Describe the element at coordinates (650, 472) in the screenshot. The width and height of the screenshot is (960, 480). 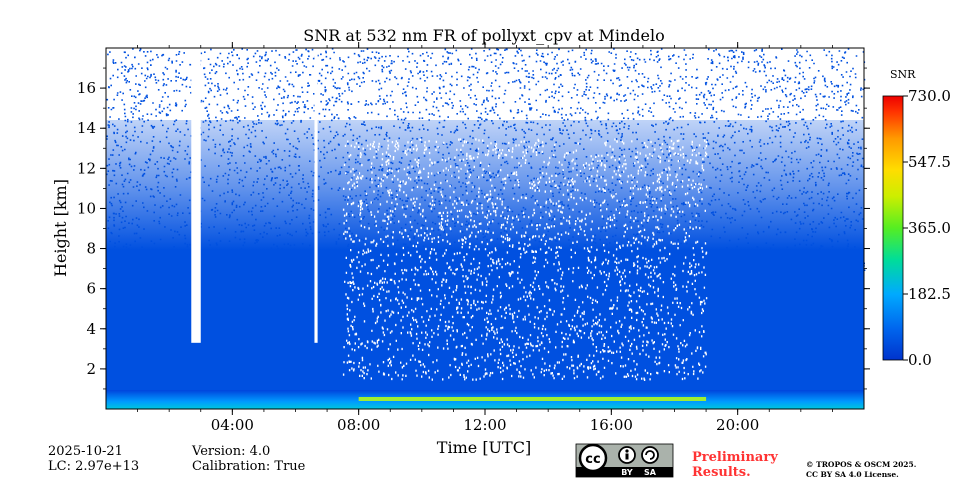
I see `sa-label: SA` at that location.